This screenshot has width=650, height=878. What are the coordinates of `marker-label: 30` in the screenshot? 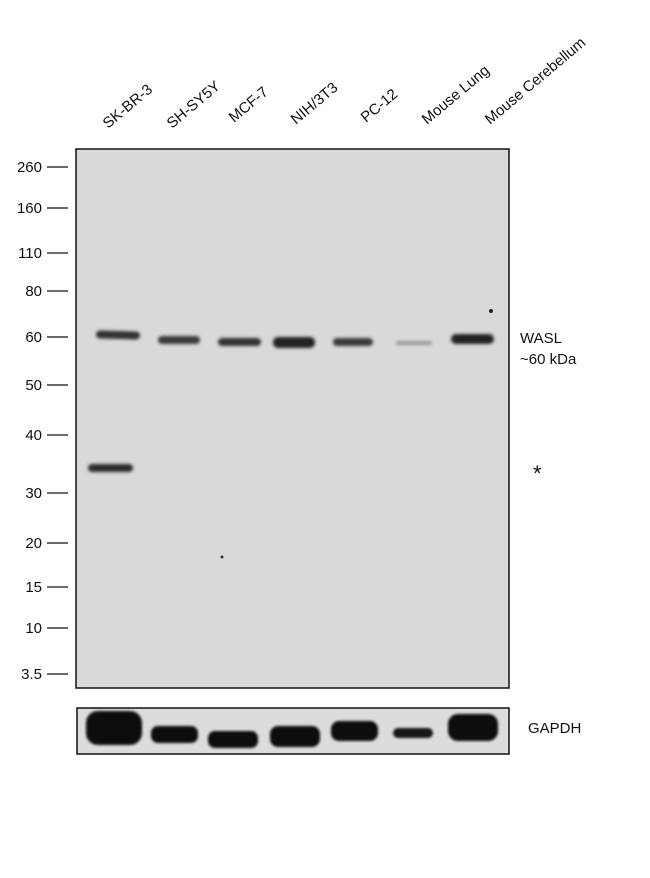 It's located at (33, 493).